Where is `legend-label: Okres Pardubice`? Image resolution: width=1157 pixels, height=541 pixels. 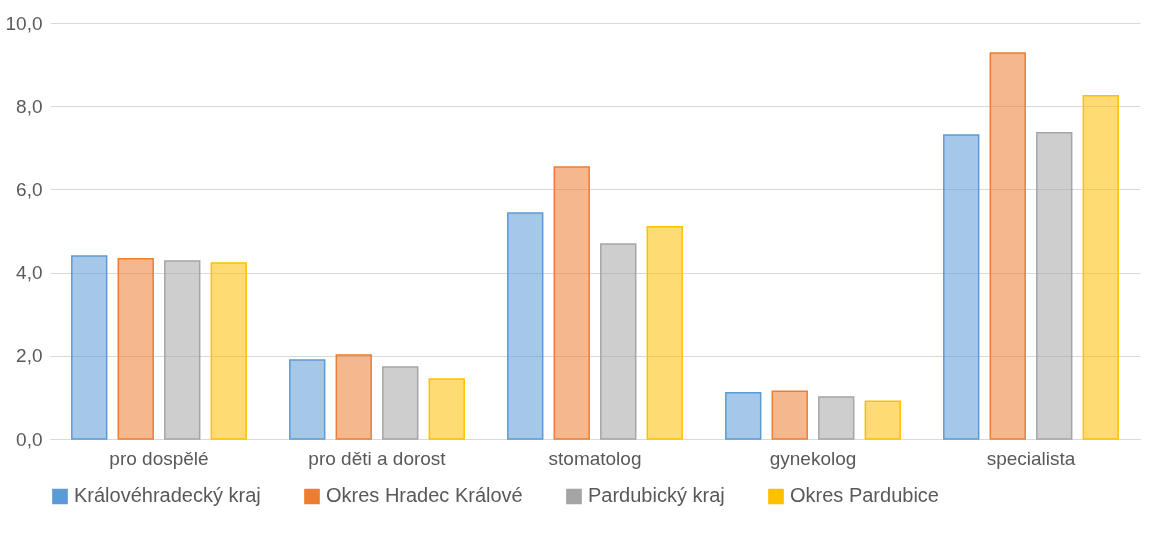
legend-label: Okres Pardubice is located at coordinates (864, 495).